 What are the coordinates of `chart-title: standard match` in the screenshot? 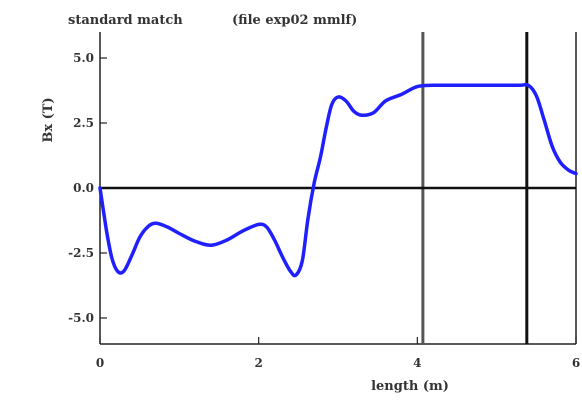 It's located at (125, 20).